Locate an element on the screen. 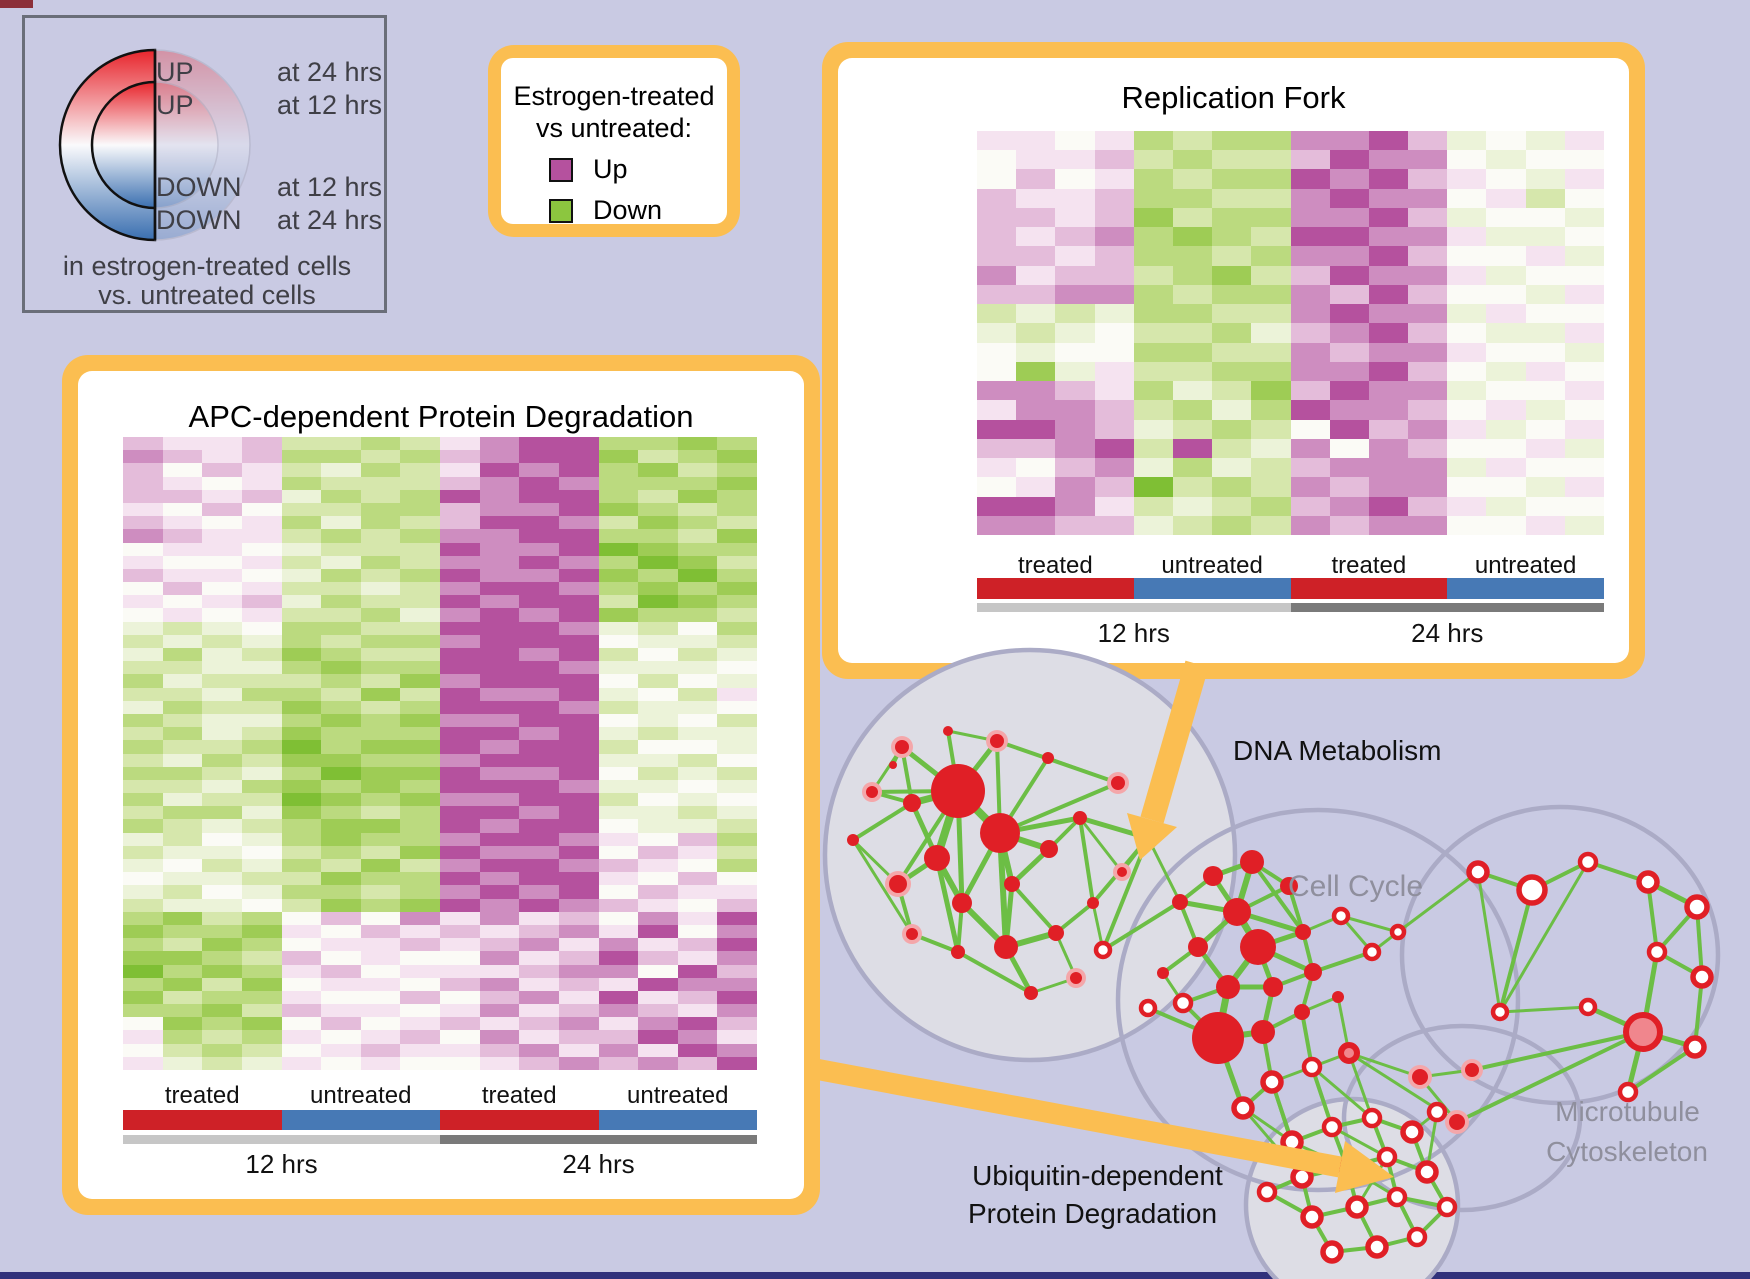 This screenshot has width=1750, height=1279. rf-condition-bars is located at coordinates (1290, 588).